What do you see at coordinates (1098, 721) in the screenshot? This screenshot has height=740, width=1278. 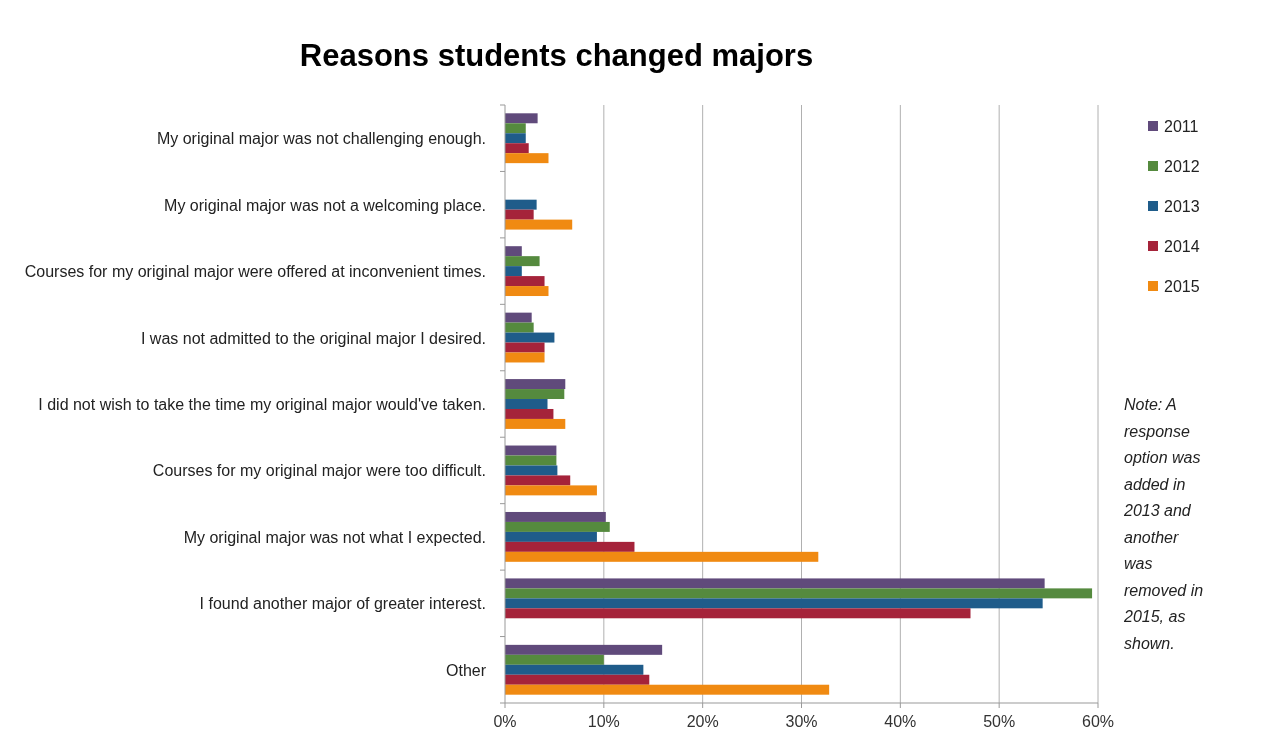 I see `x-tick-label: 60%` at bounding box center [1098, 721].